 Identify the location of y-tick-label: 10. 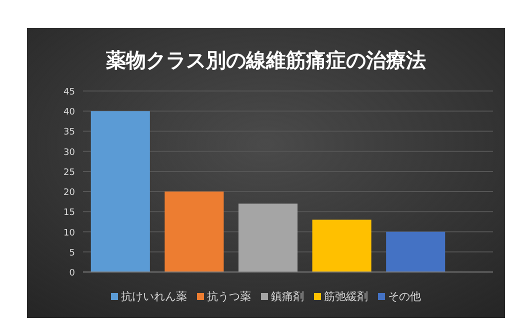
(70, 233).